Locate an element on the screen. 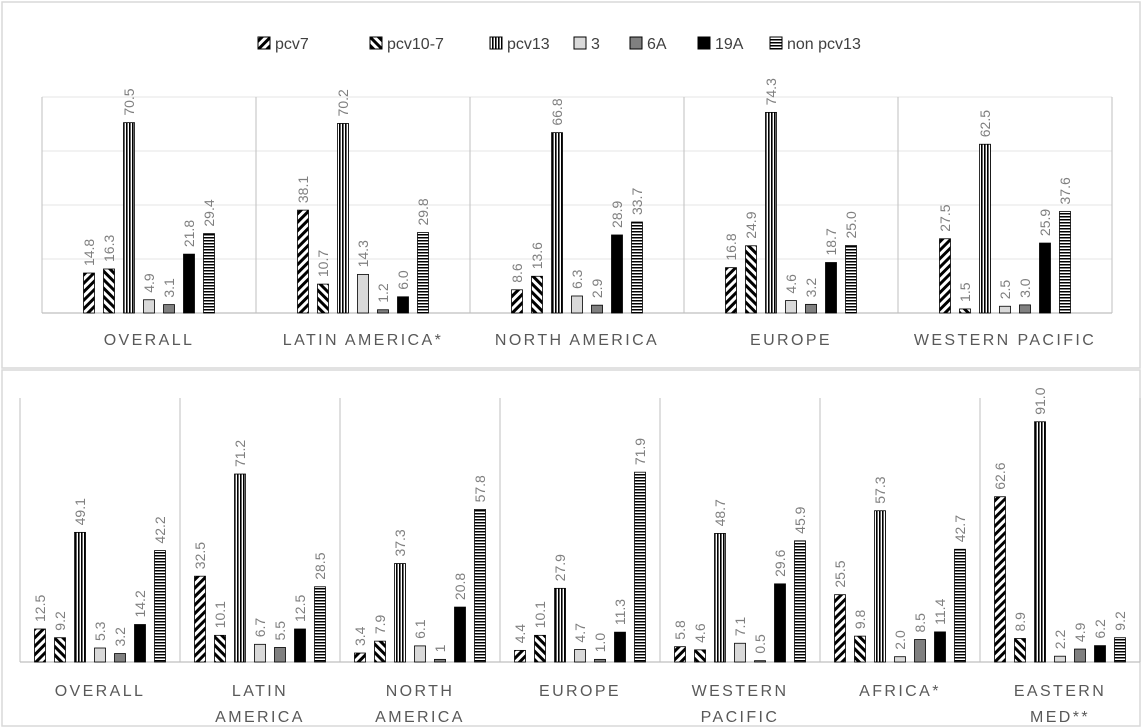 Image resolution: width=1144 pixels, height=728 pixels. value-label: 57.8 is located at coordinates (480, 488).